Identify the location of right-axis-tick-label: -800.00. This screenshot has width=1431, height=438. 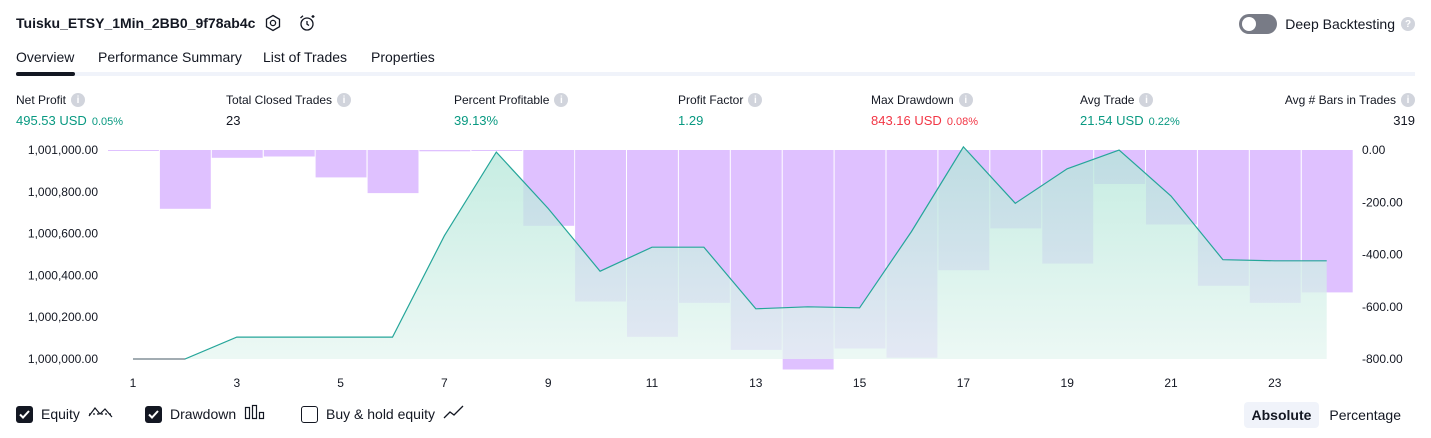
(1382, 359).